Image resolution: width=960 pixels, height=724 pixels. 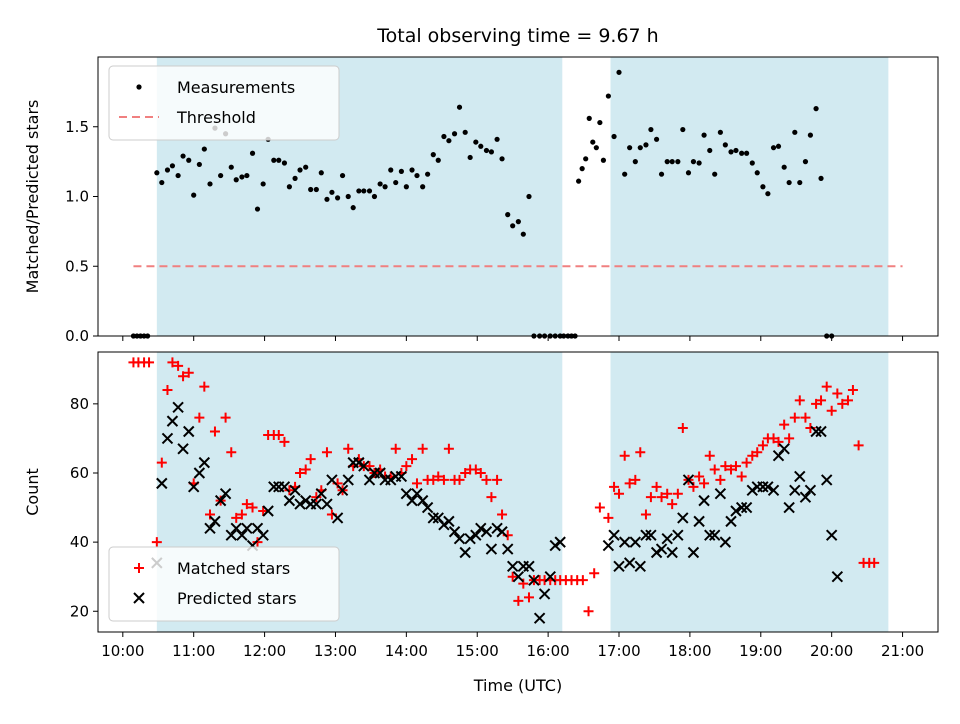 I want to click on x-tick-label: 15:00, so click(x=477, y=651).